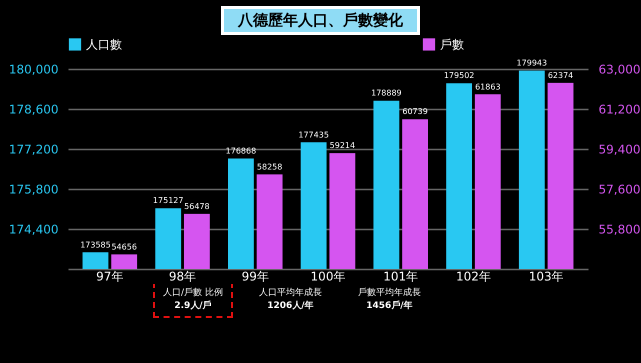 This screenshot has height=363, width=641. Describe the element at coordinates (619, 189) in the screenshot. I see `y2-tick-label: 57,600` at that location.